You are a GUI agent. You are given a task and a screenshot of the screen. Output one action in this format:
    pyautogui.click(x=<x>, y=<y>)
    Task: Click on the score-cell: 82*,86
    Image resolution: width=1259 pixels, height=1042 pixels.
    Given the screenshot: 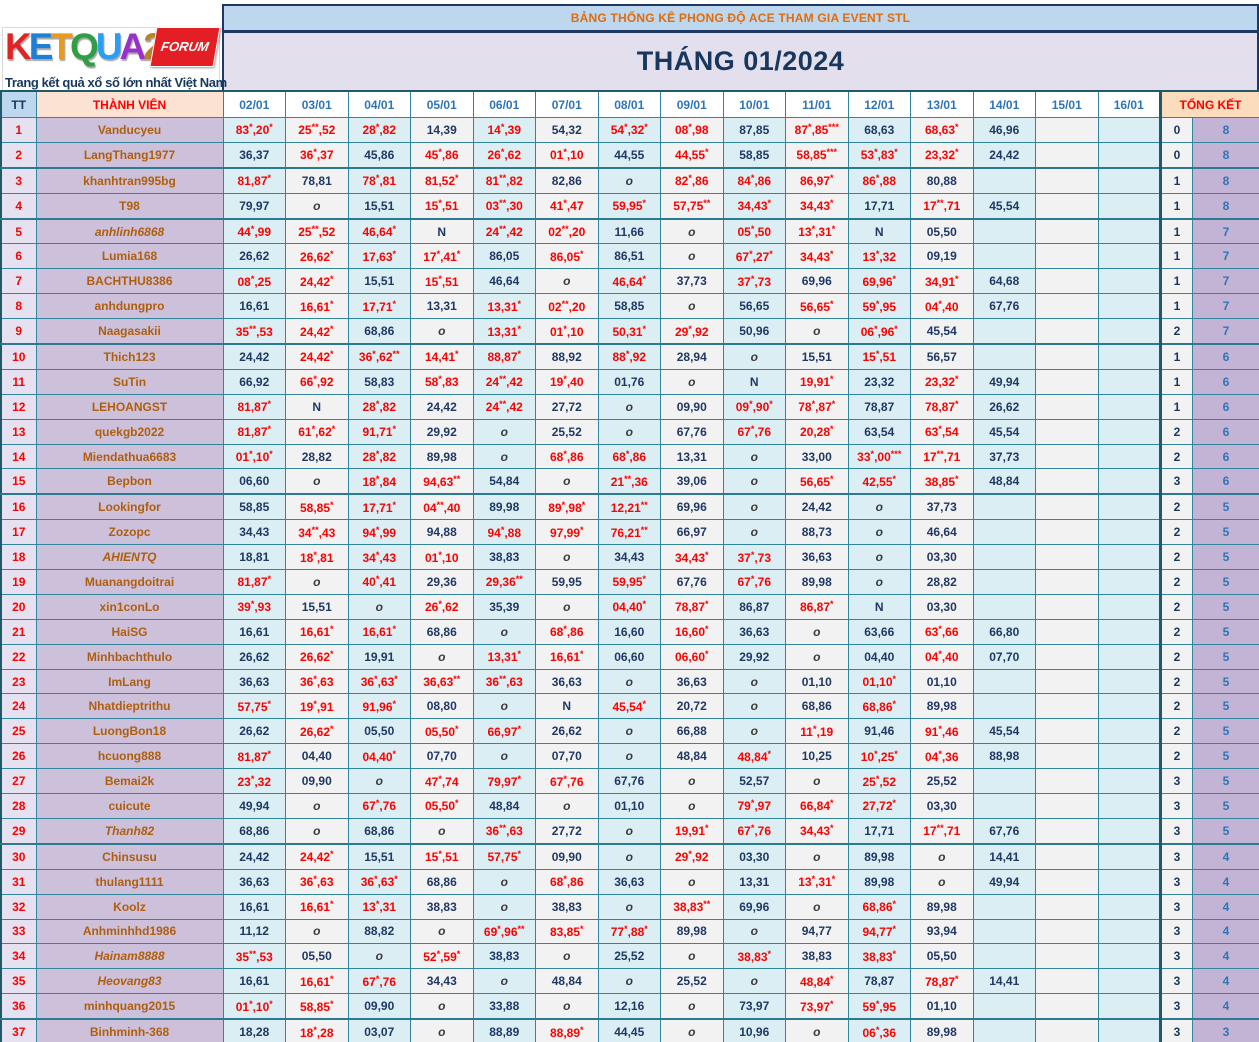 What is the action you would take?
    pyautogui.click(x=692, y=180)
    